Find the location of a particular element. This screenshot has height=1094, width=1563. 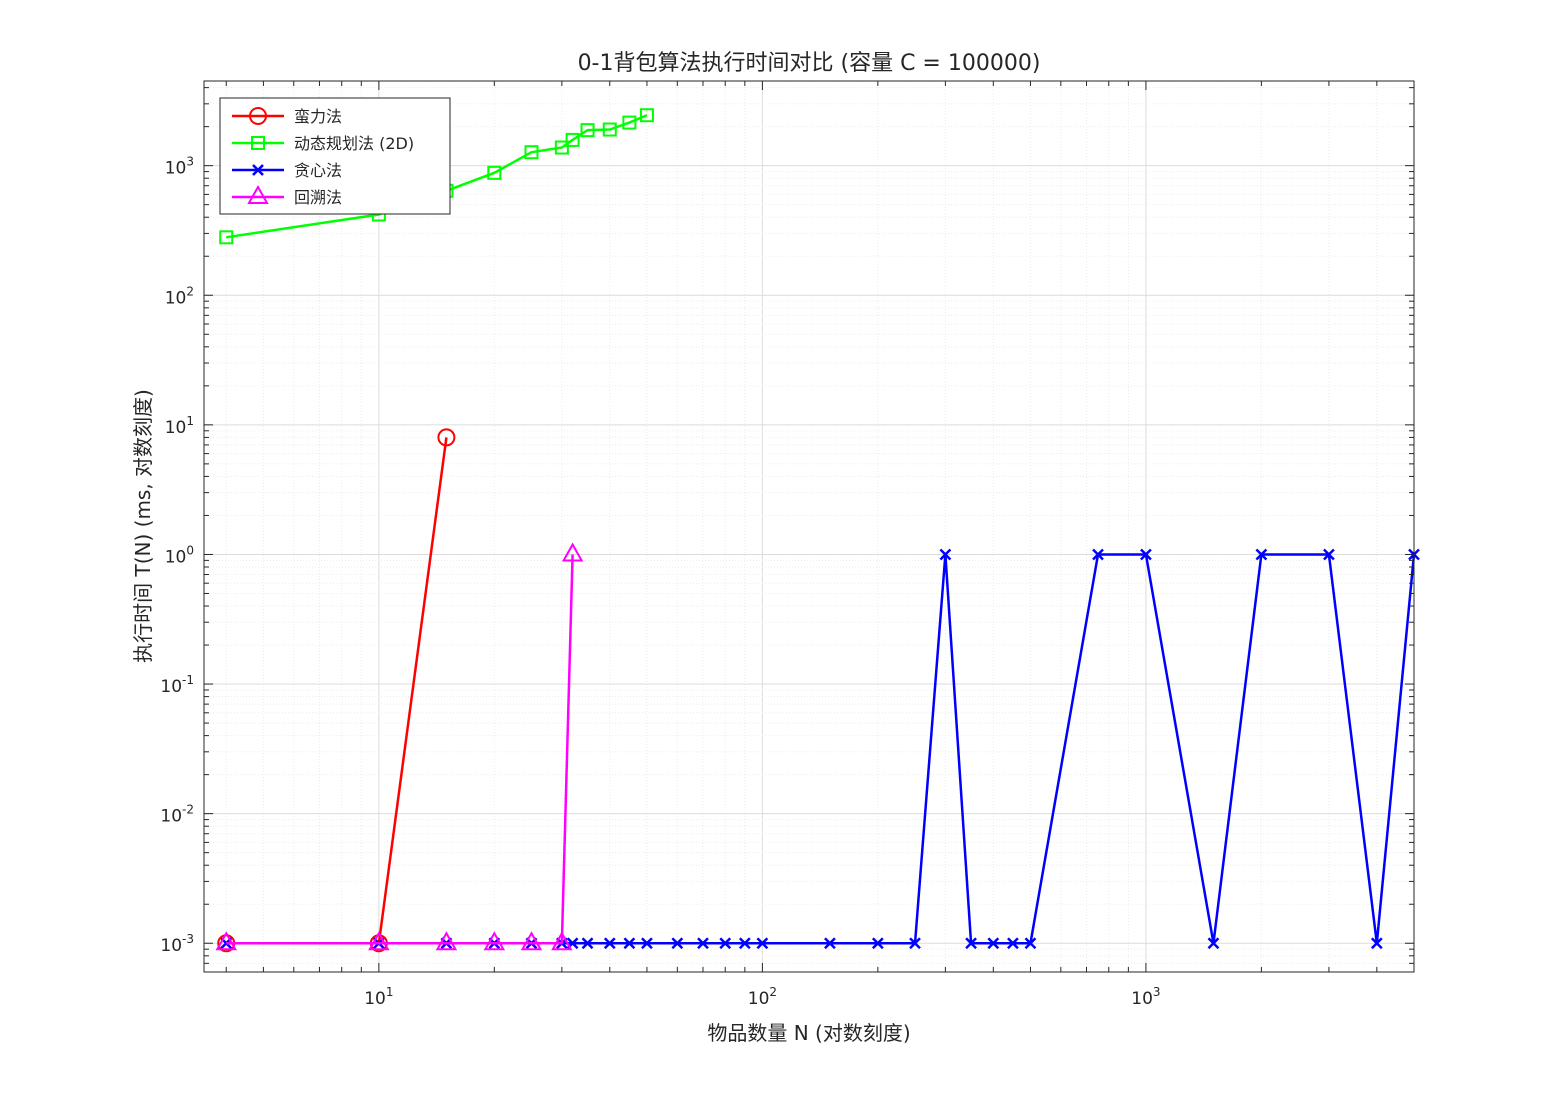

y-tick-label: 10¹ is located at coordinates (179, 426).